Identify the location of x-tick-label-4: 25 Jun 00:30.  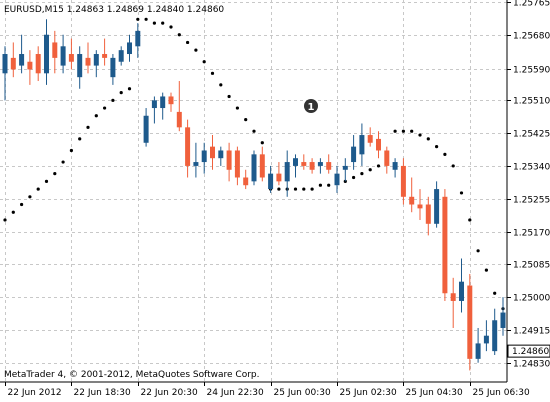
(302, 393).